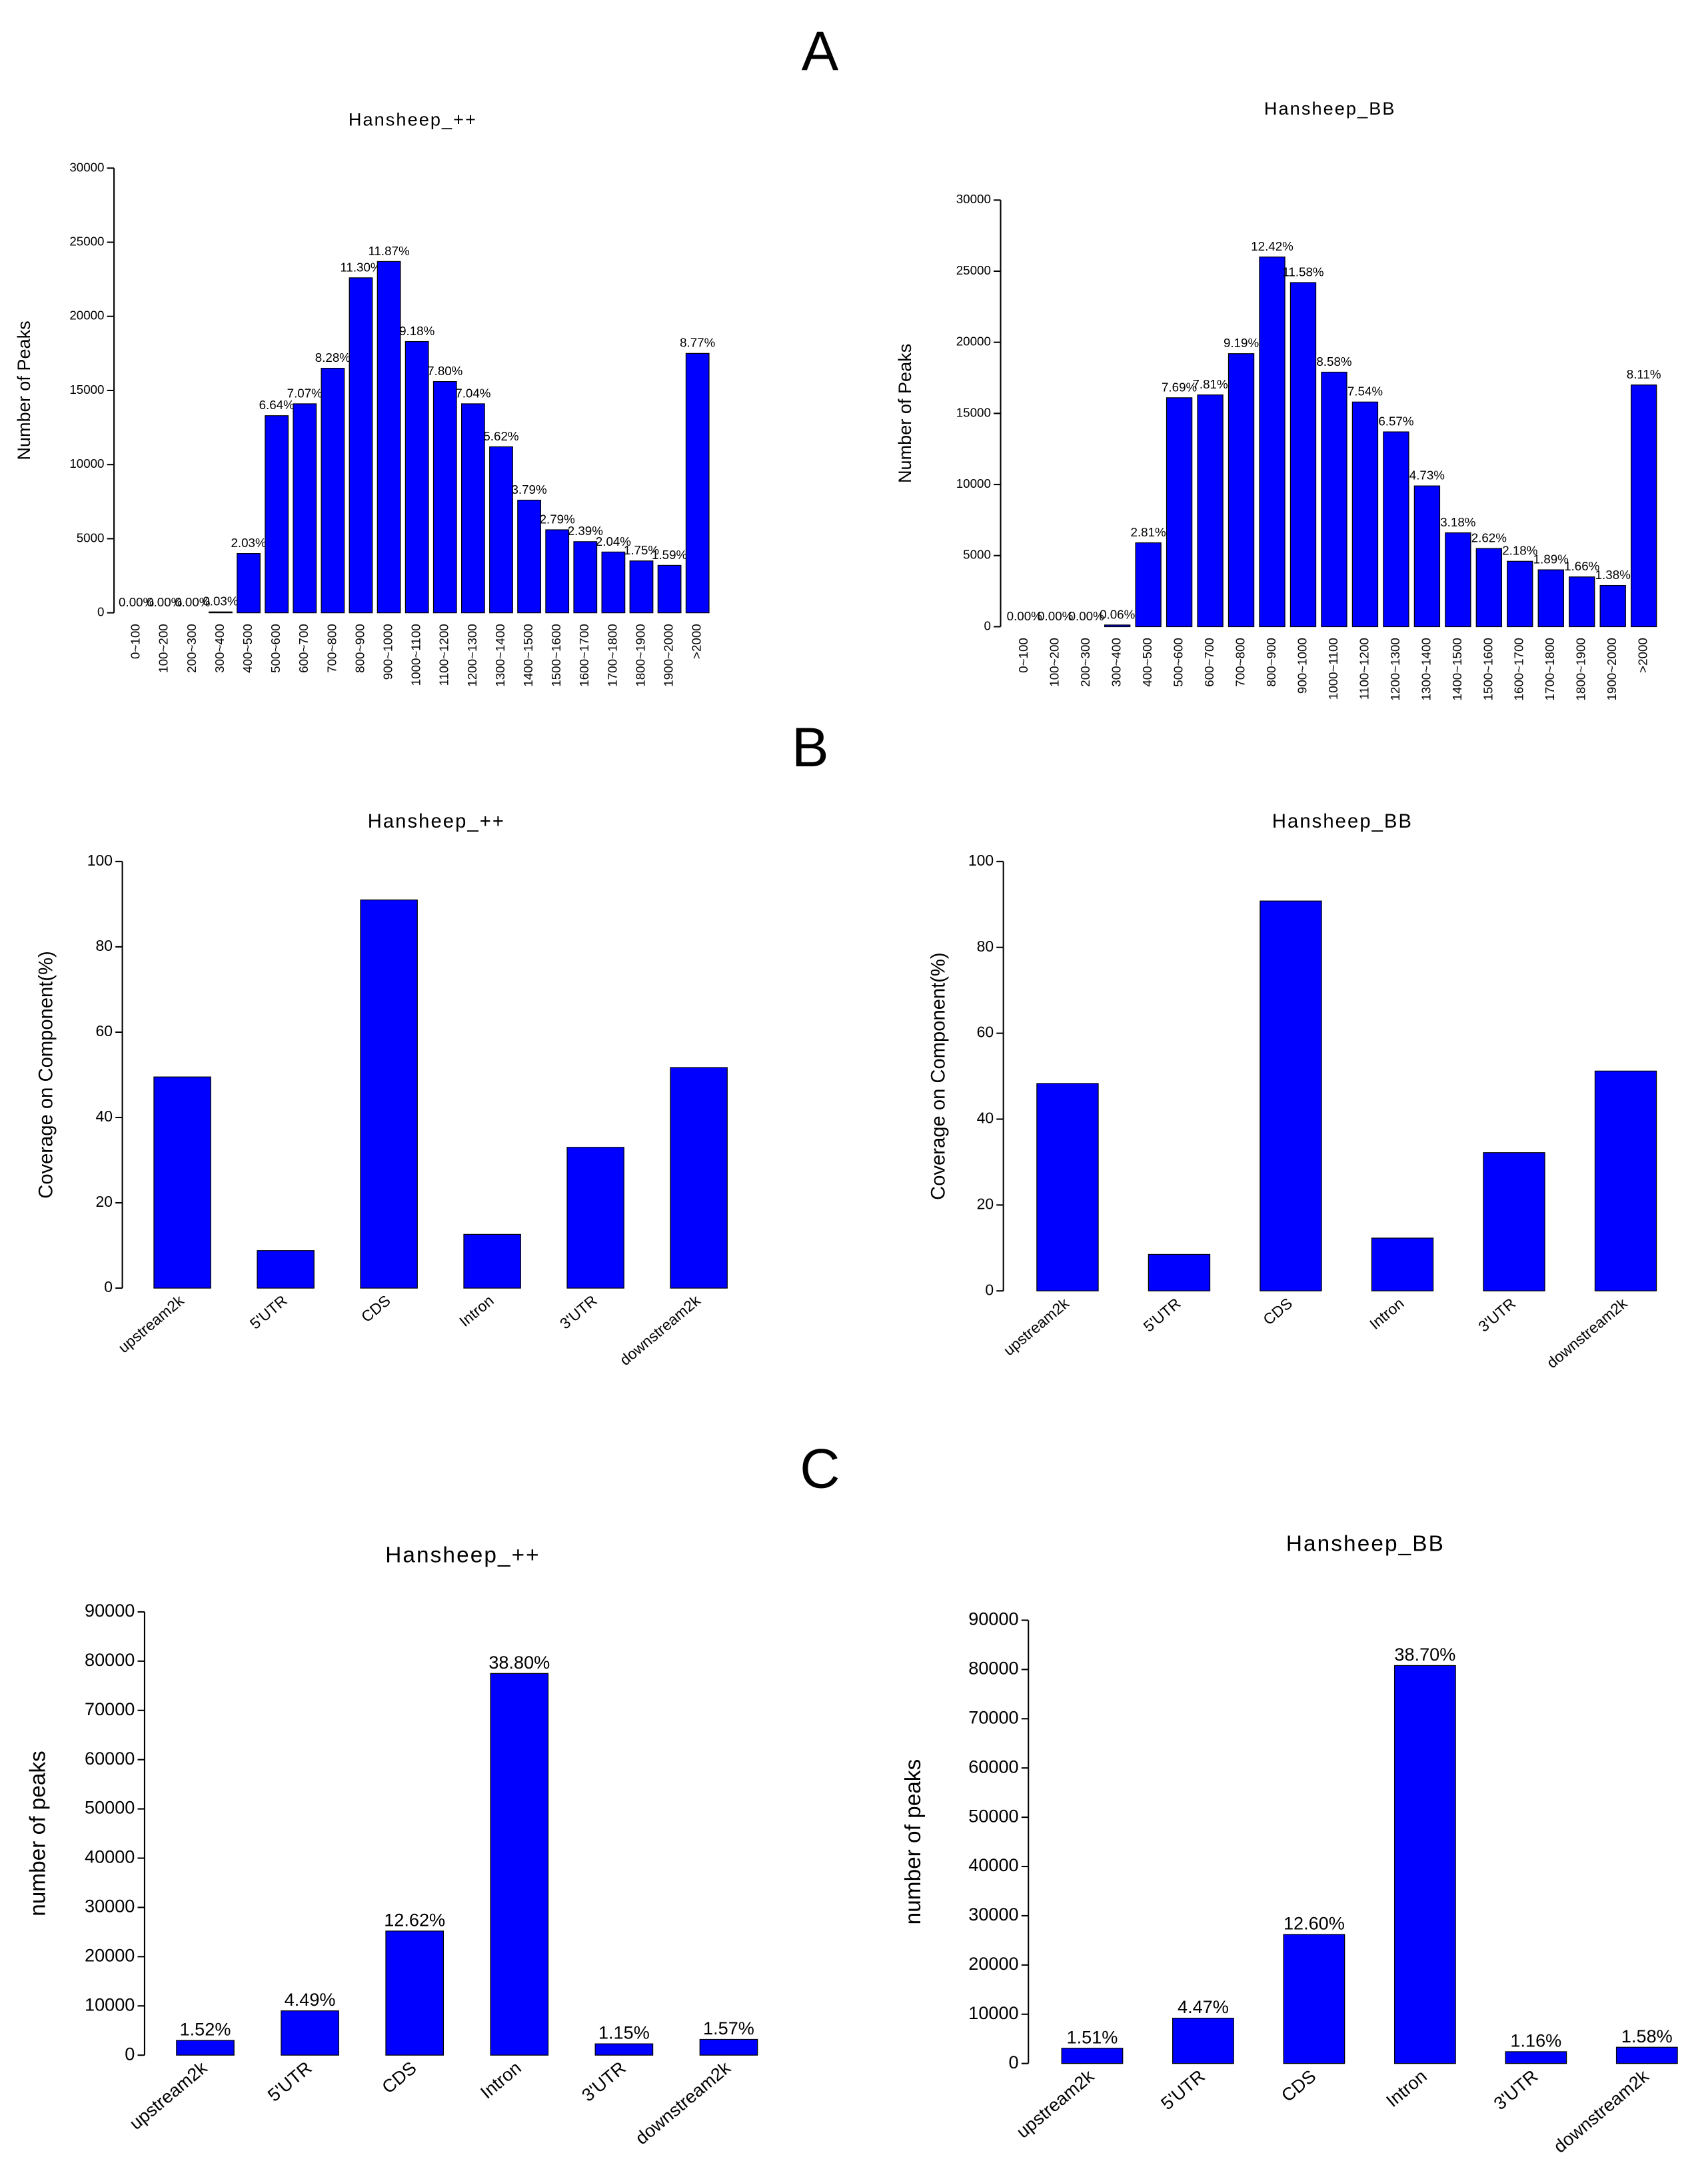  I want to click on y-tick-label: 80, so click(985, 946).